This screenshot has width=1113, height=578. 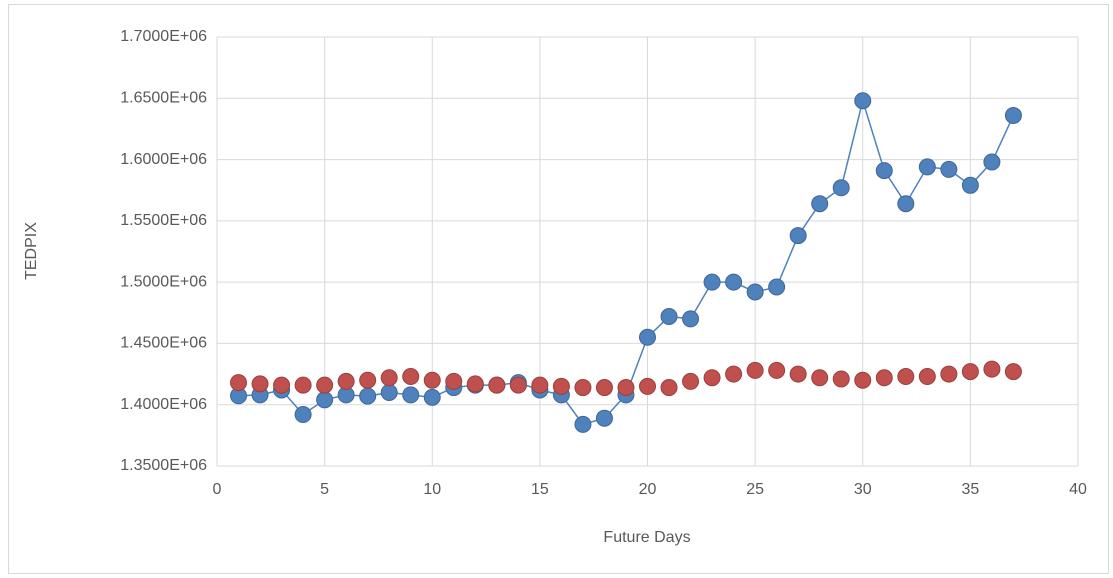 I want to click on x-tick-label: 30, so click(x=863, y=489).